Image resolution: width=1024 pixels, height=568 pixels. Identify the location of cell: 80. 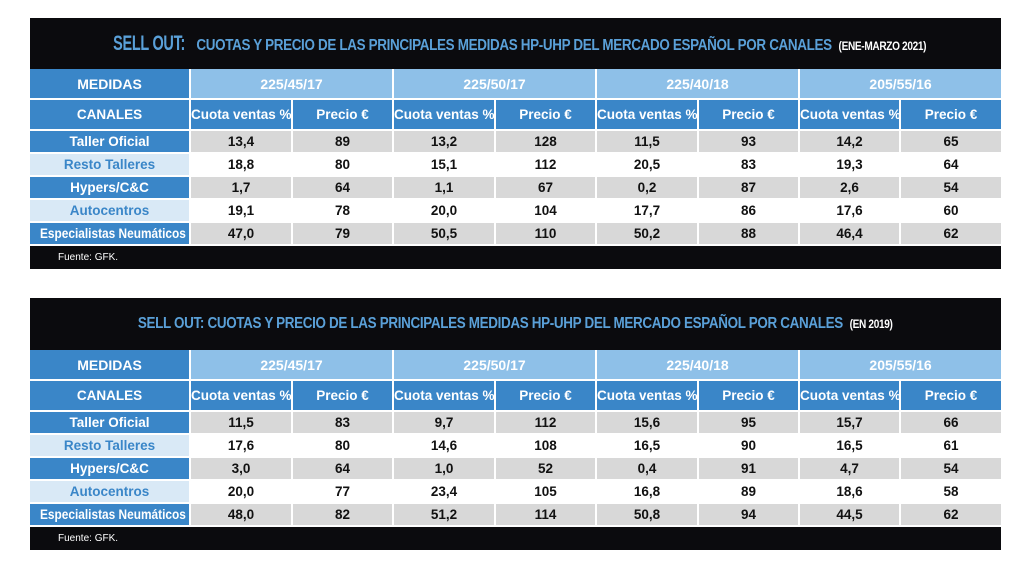
(343, 165).